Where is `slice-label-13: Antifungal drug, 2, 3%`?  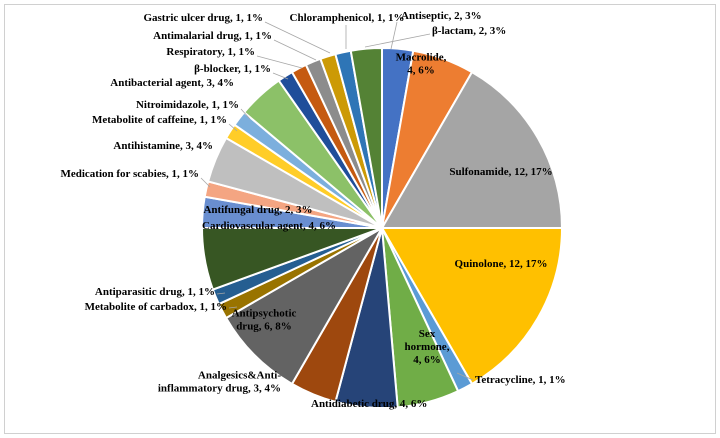
slice-label-13: Antifungal drug, 2, 3% is located at coordinates (257, 210).